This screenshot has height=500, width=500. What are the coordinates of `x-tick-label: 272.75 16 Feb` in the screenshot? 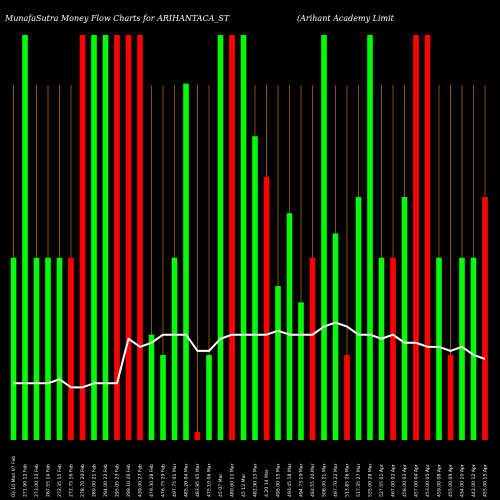 It's located at (72, 480).